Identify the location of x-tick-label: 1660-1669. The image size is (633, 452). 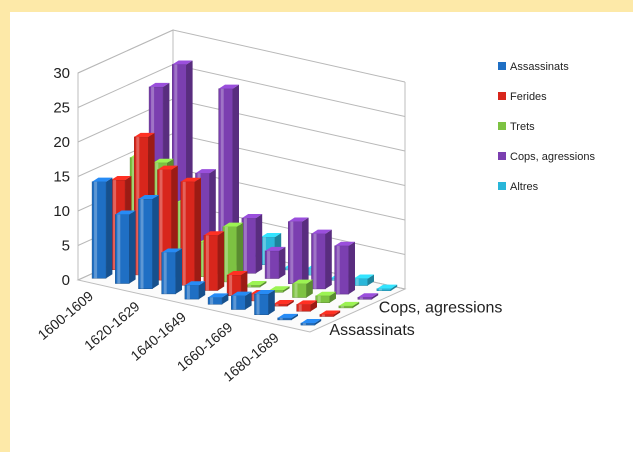
(205, 346).